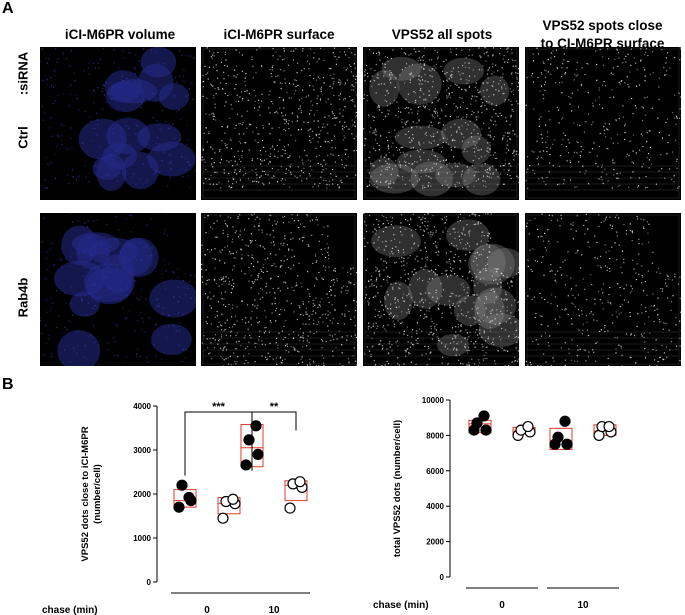 This screenshot has width=685, height=615. What do you see at coordinates (435, 435) in the screenshot?
I see `y-tick-label: 8000` at bounding box center [435, 435].